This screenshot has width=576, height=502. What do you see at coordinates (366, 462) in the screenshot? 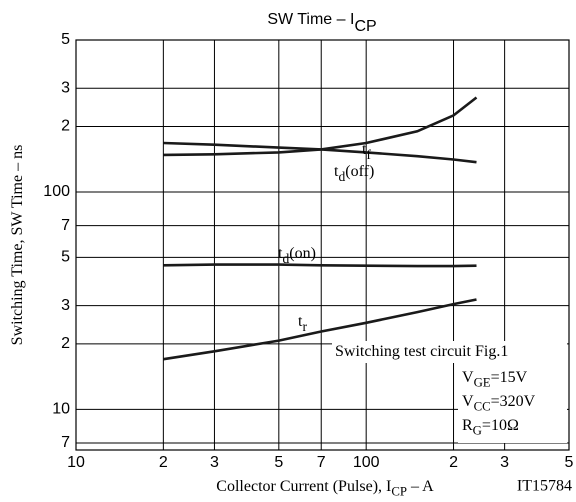
I see `x-tick-label: 100` at bounding box center [366, 462].